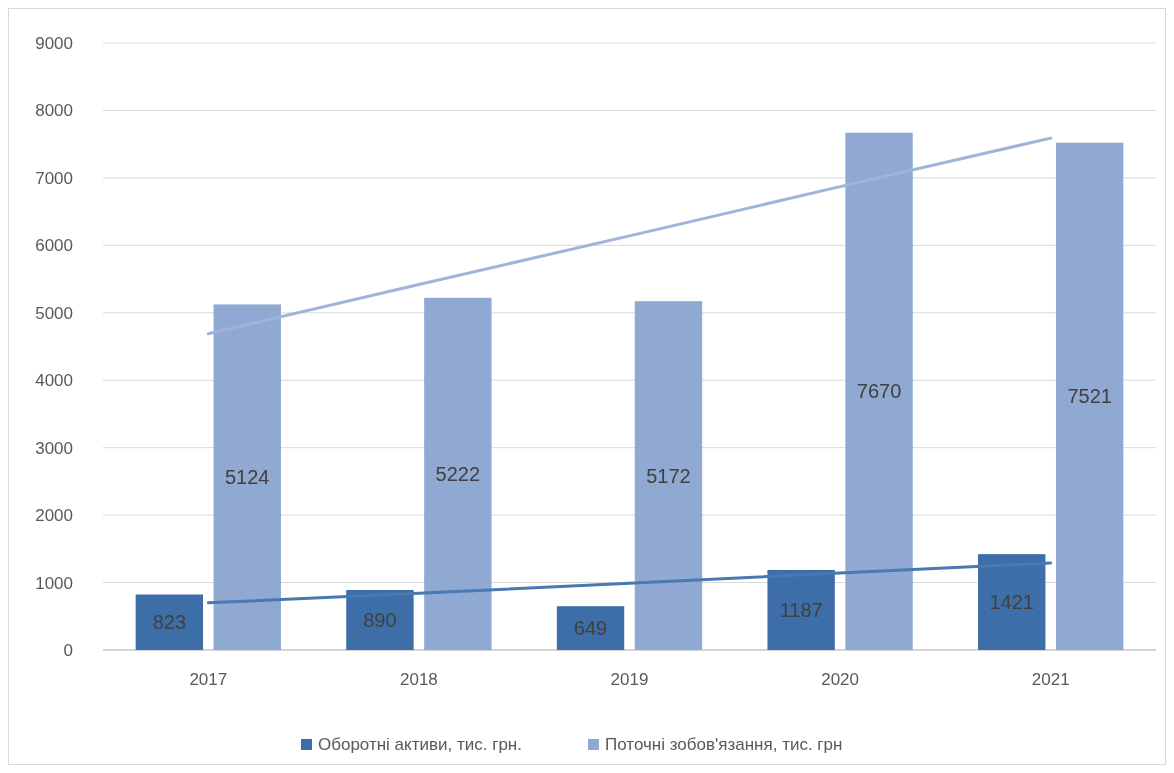  What do you see at coordinates (1050, 679) in the screenshot?
I see `x-tick-label: 2021` at bounding box center [1050, 679].